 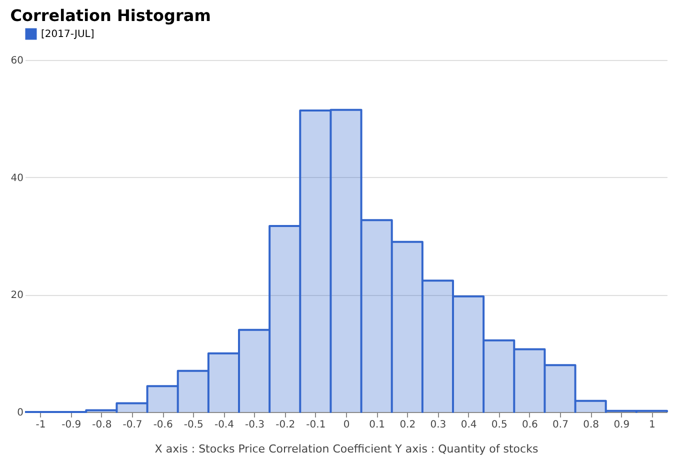 I want to click on x-tick-label: 0.9, so click(x=622, y=425).